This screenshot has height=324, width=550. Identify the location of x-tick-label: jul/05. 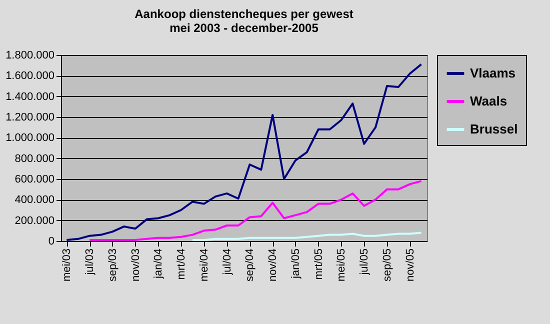
(364, 262).